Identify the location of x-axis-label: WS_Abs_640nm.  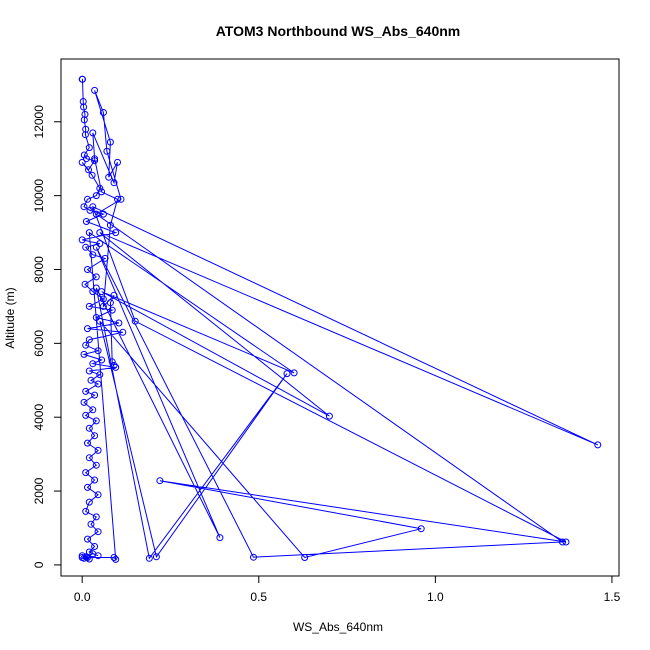
(338, 627).